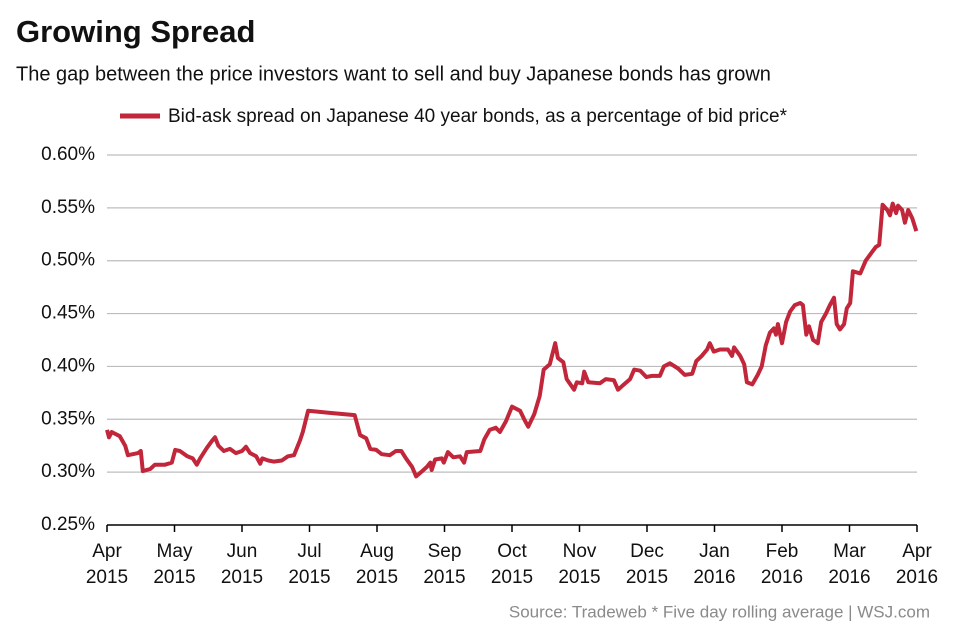  I want to click on x-tick-label: Aug 2015, so click(377, 564).